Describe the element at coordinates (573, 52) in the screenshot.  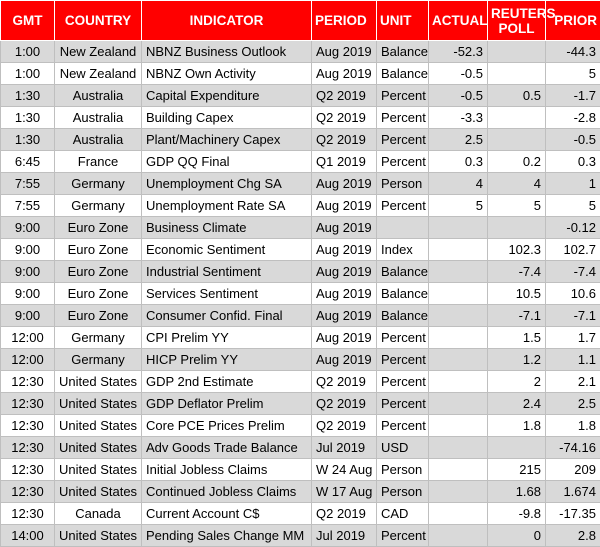
I see `cell-prior: -44.3` at that location.